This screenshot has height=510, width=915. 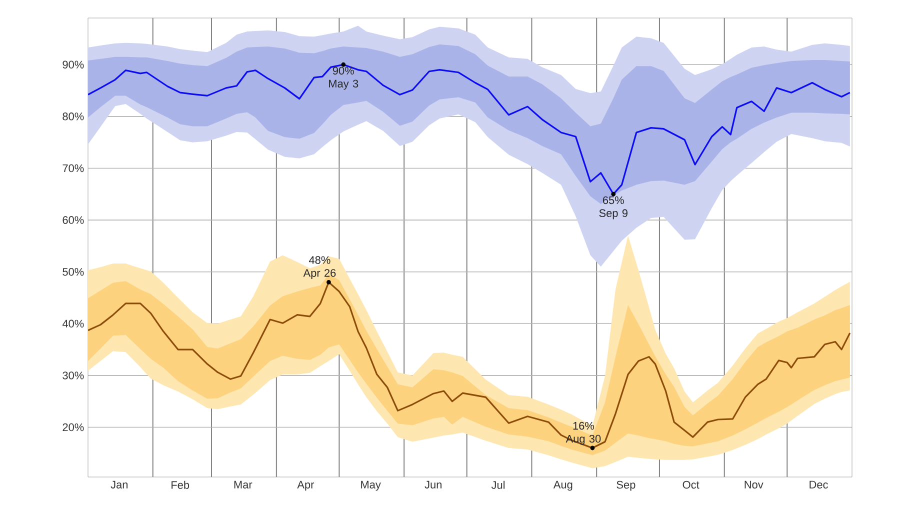 I want to click on annotation: 48% Apr 26, so click(x=319, y=268).